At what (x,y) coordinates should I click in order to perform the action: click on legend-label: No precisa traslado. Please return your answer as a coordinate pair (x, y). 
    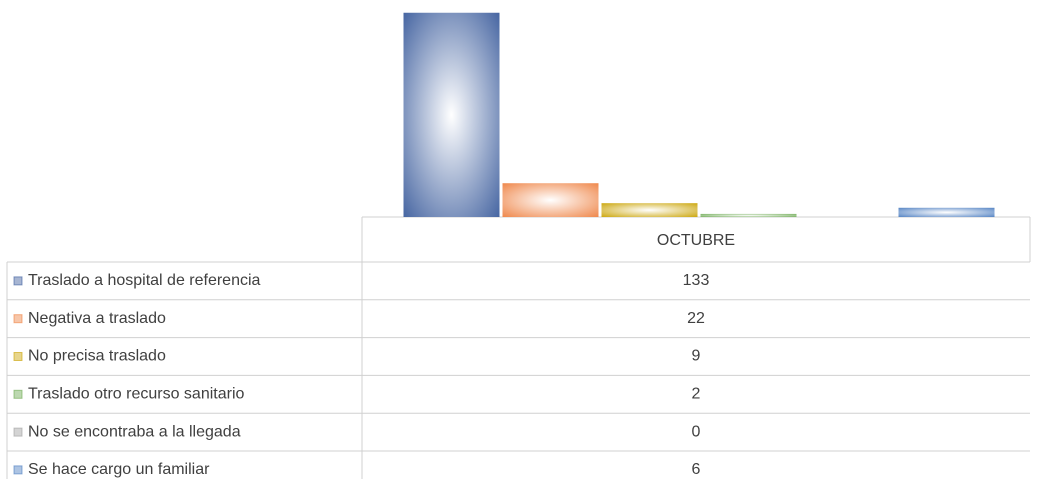
    Looking at the image, I should click on (97, 356).